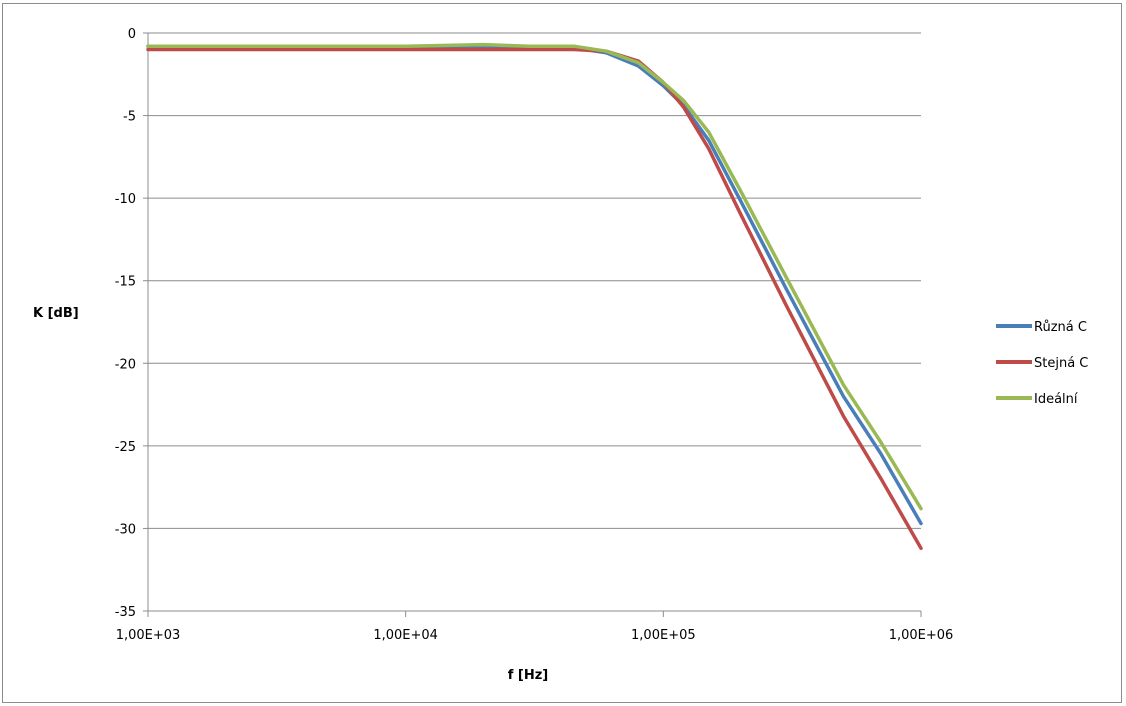  Describe the element at coordinates (132, 34) in the screenshot. I see `y-tick-label: 0` at that location.